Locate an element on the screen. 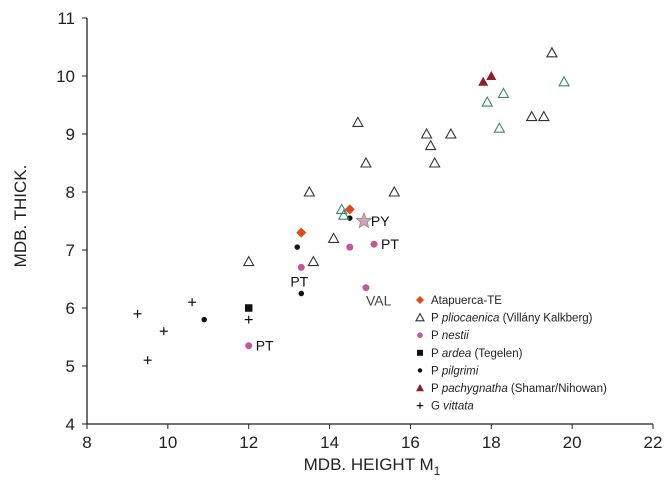  y-tick-label: 6 is located at coordinates (70, 308).